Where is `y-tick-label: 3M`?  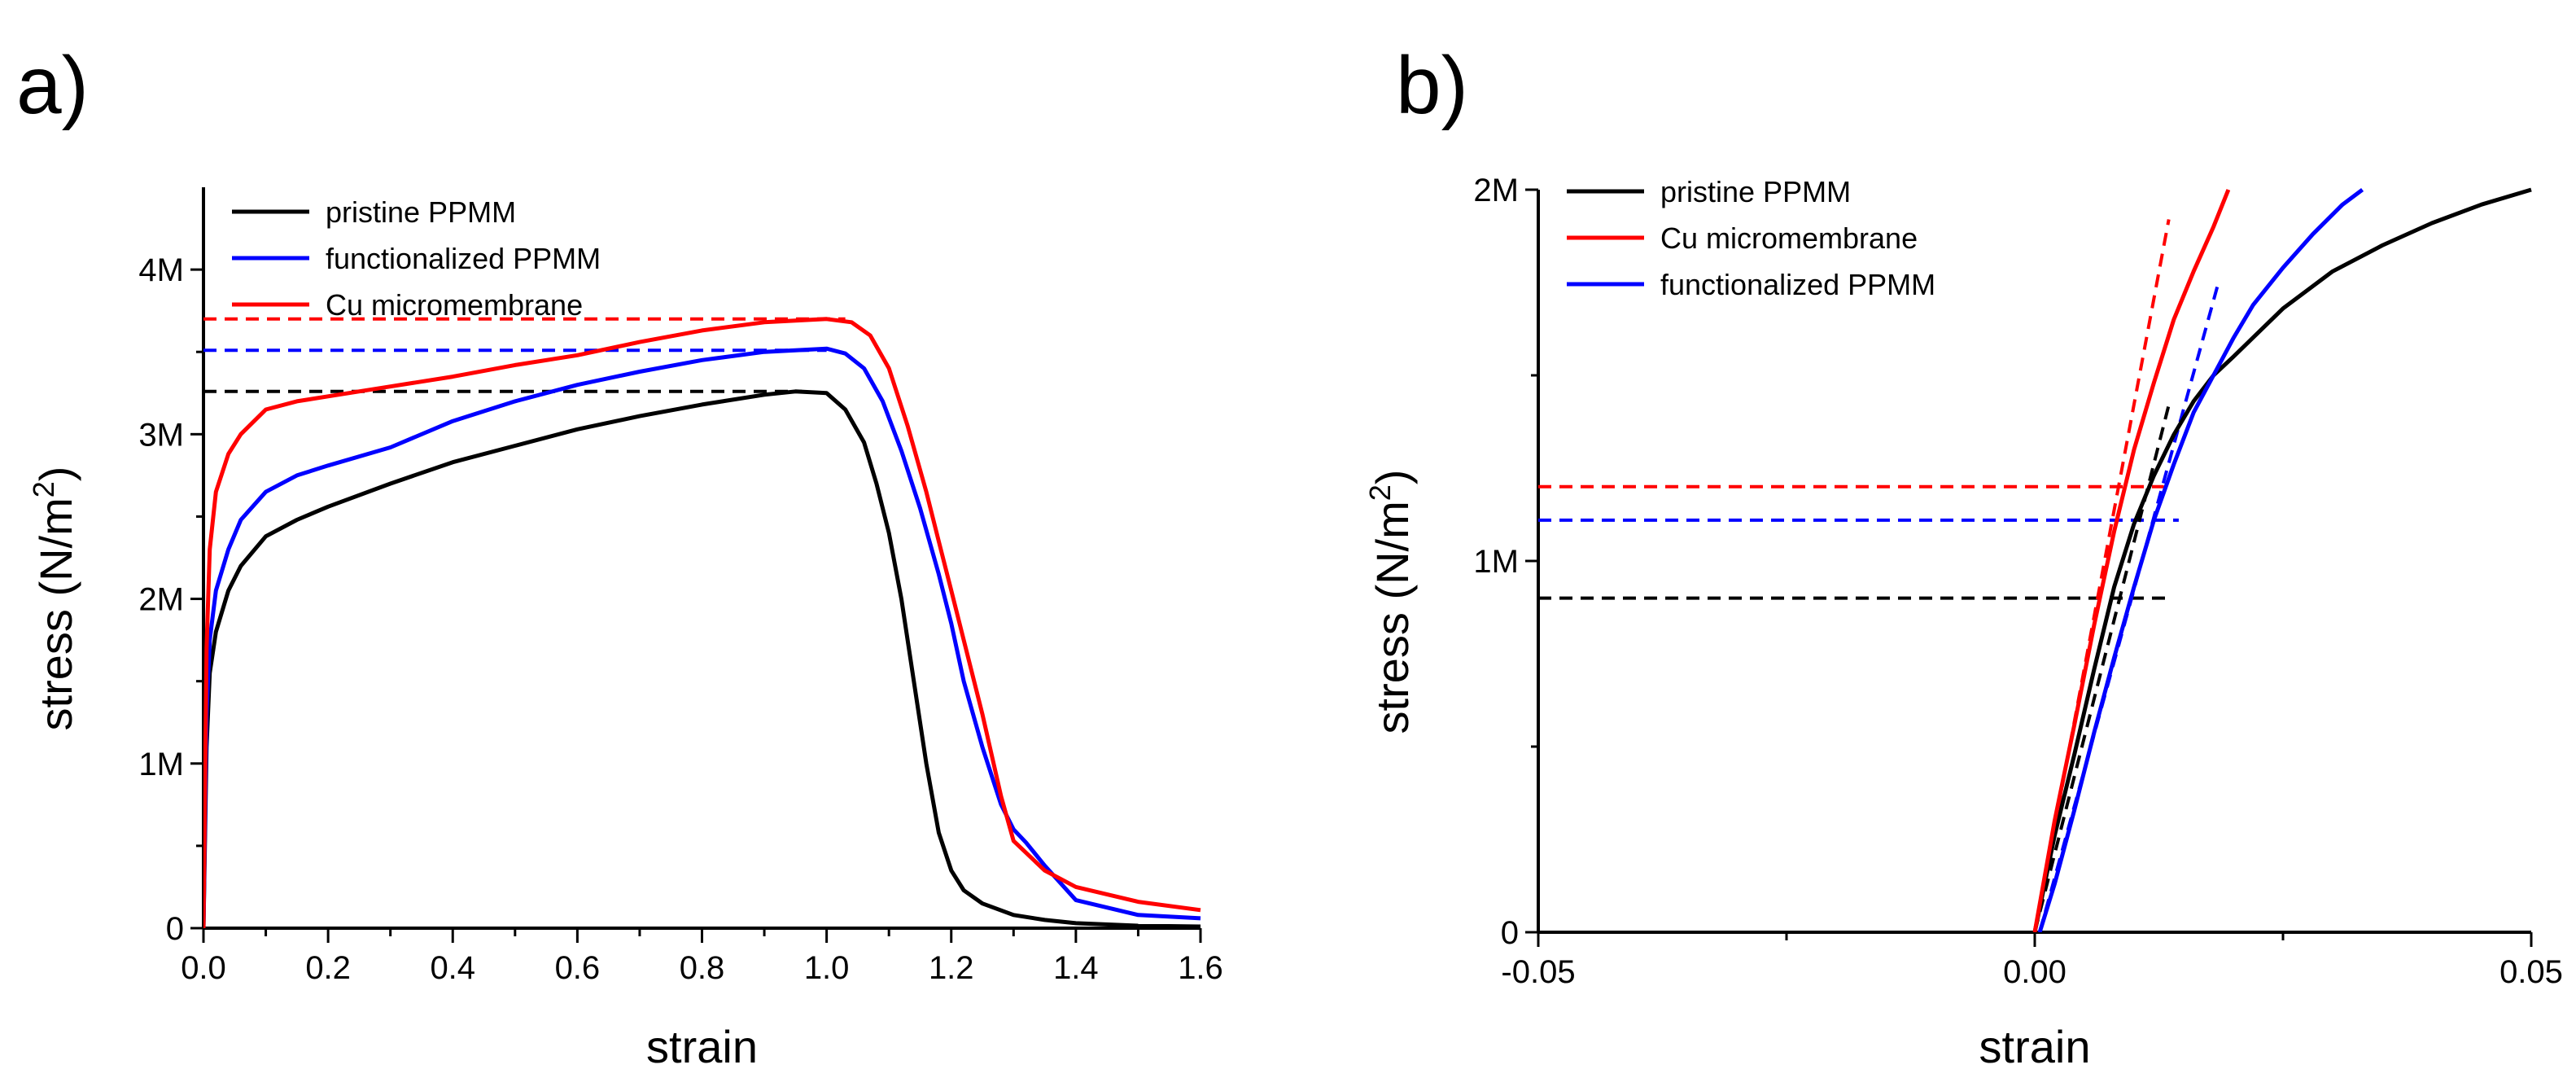
y-tick-label: 3M is located at coordinates (161, 435).